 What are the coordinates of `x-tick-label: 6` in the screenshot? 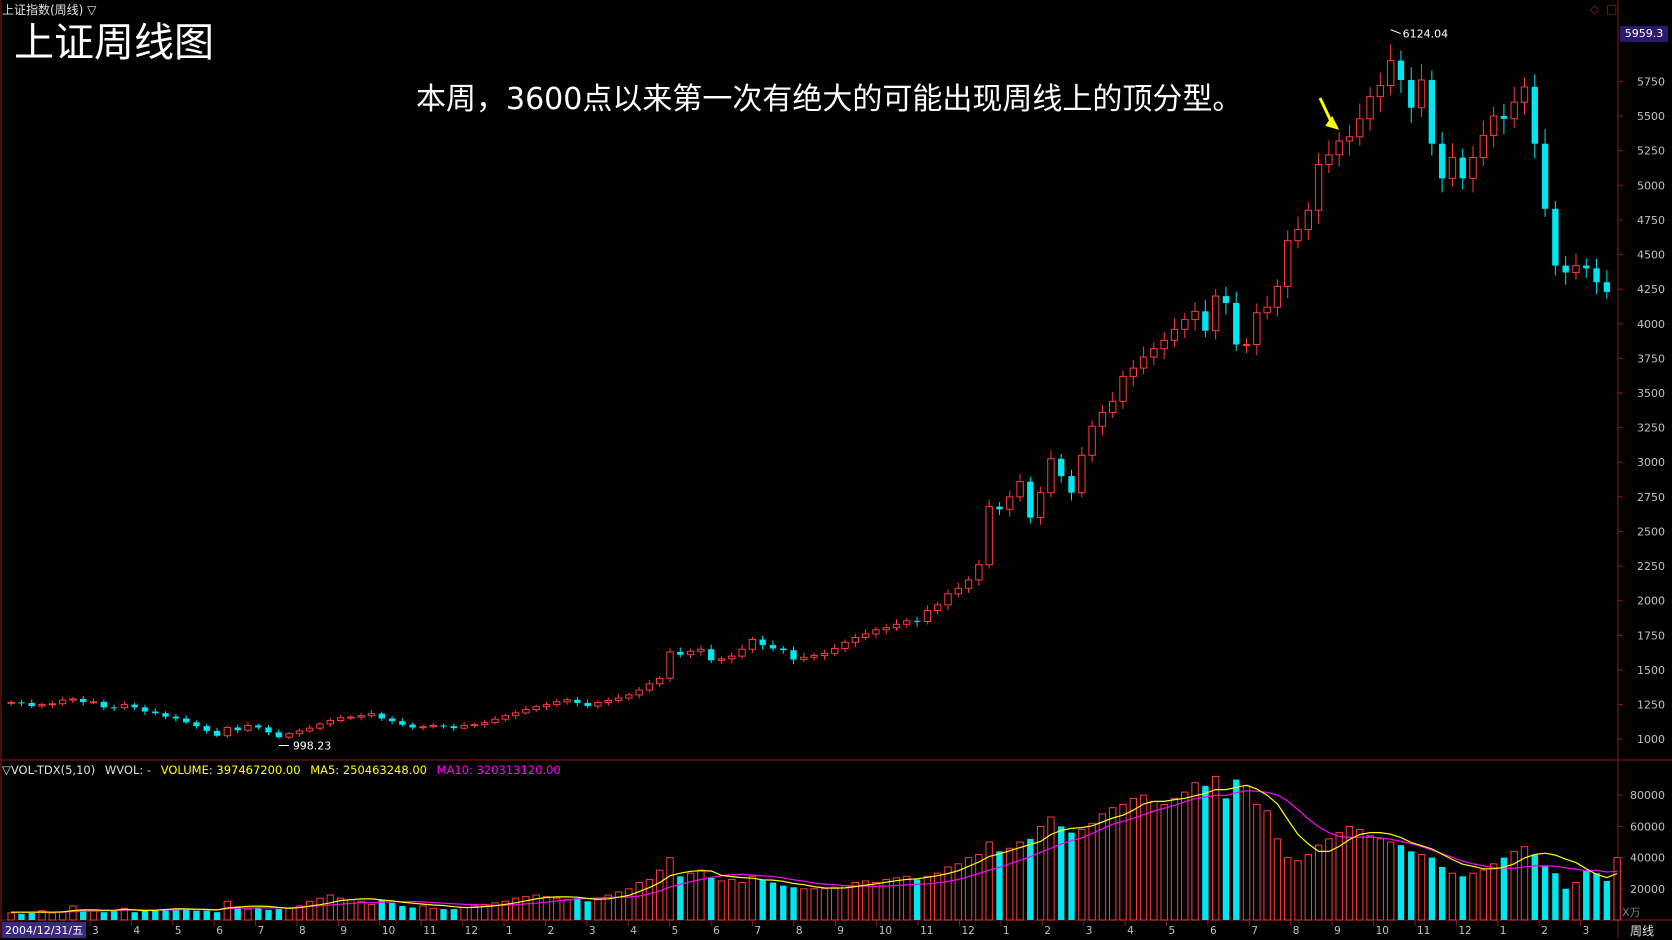 It's located at (716, 931).